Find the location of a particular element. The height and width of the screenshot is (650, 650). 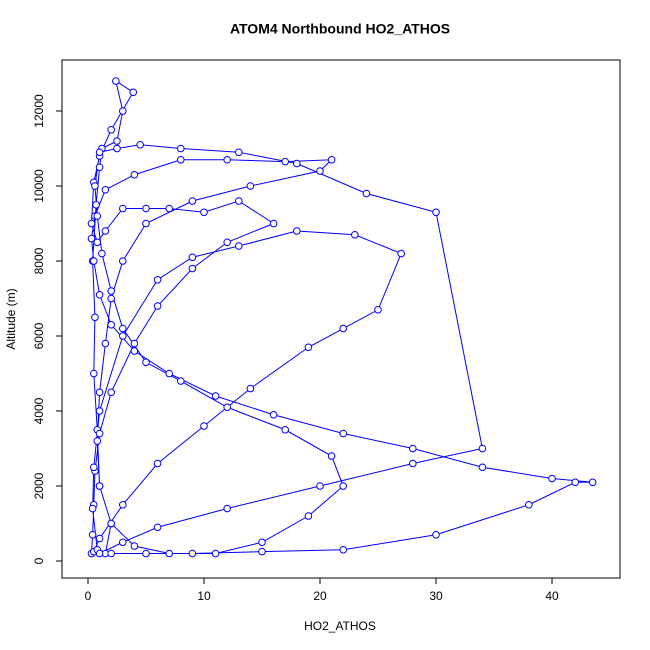

y-tick-label: 0 is located at coordinates (39, 560).